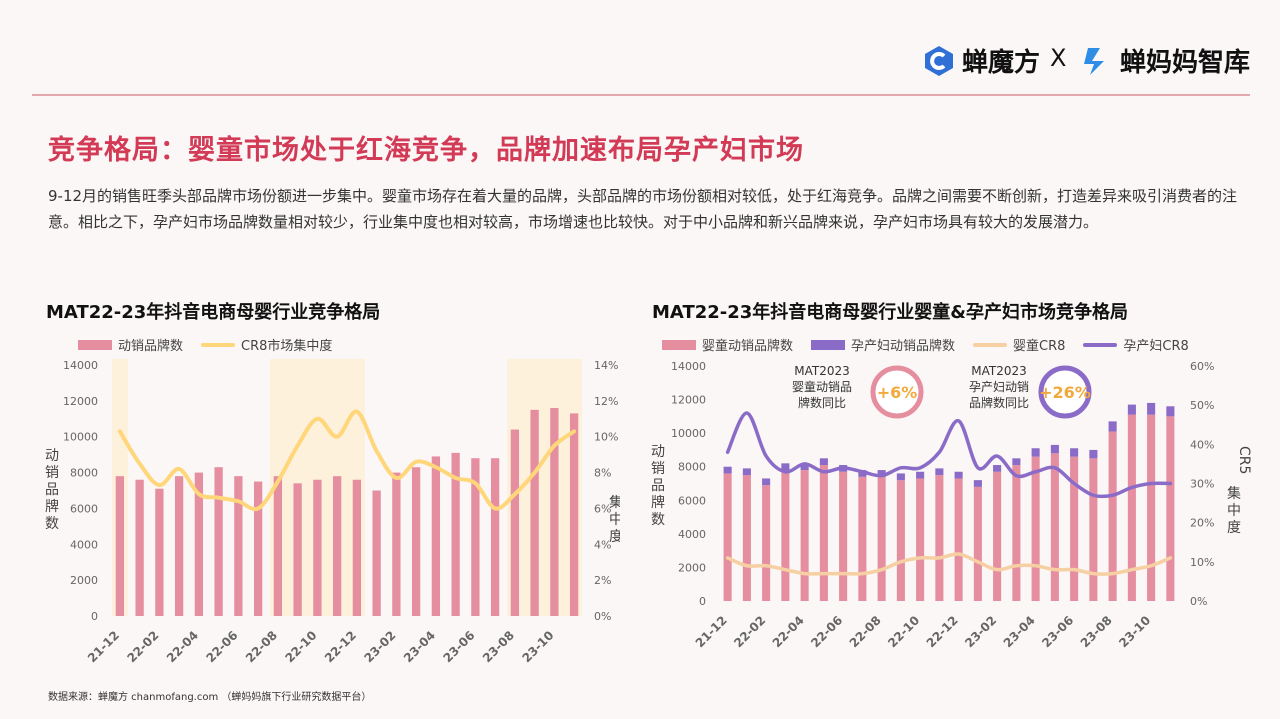  Describe the element at coordinates (1234, 528) in the screenshot. I see `y2-axis-title-char: 度` at that location.